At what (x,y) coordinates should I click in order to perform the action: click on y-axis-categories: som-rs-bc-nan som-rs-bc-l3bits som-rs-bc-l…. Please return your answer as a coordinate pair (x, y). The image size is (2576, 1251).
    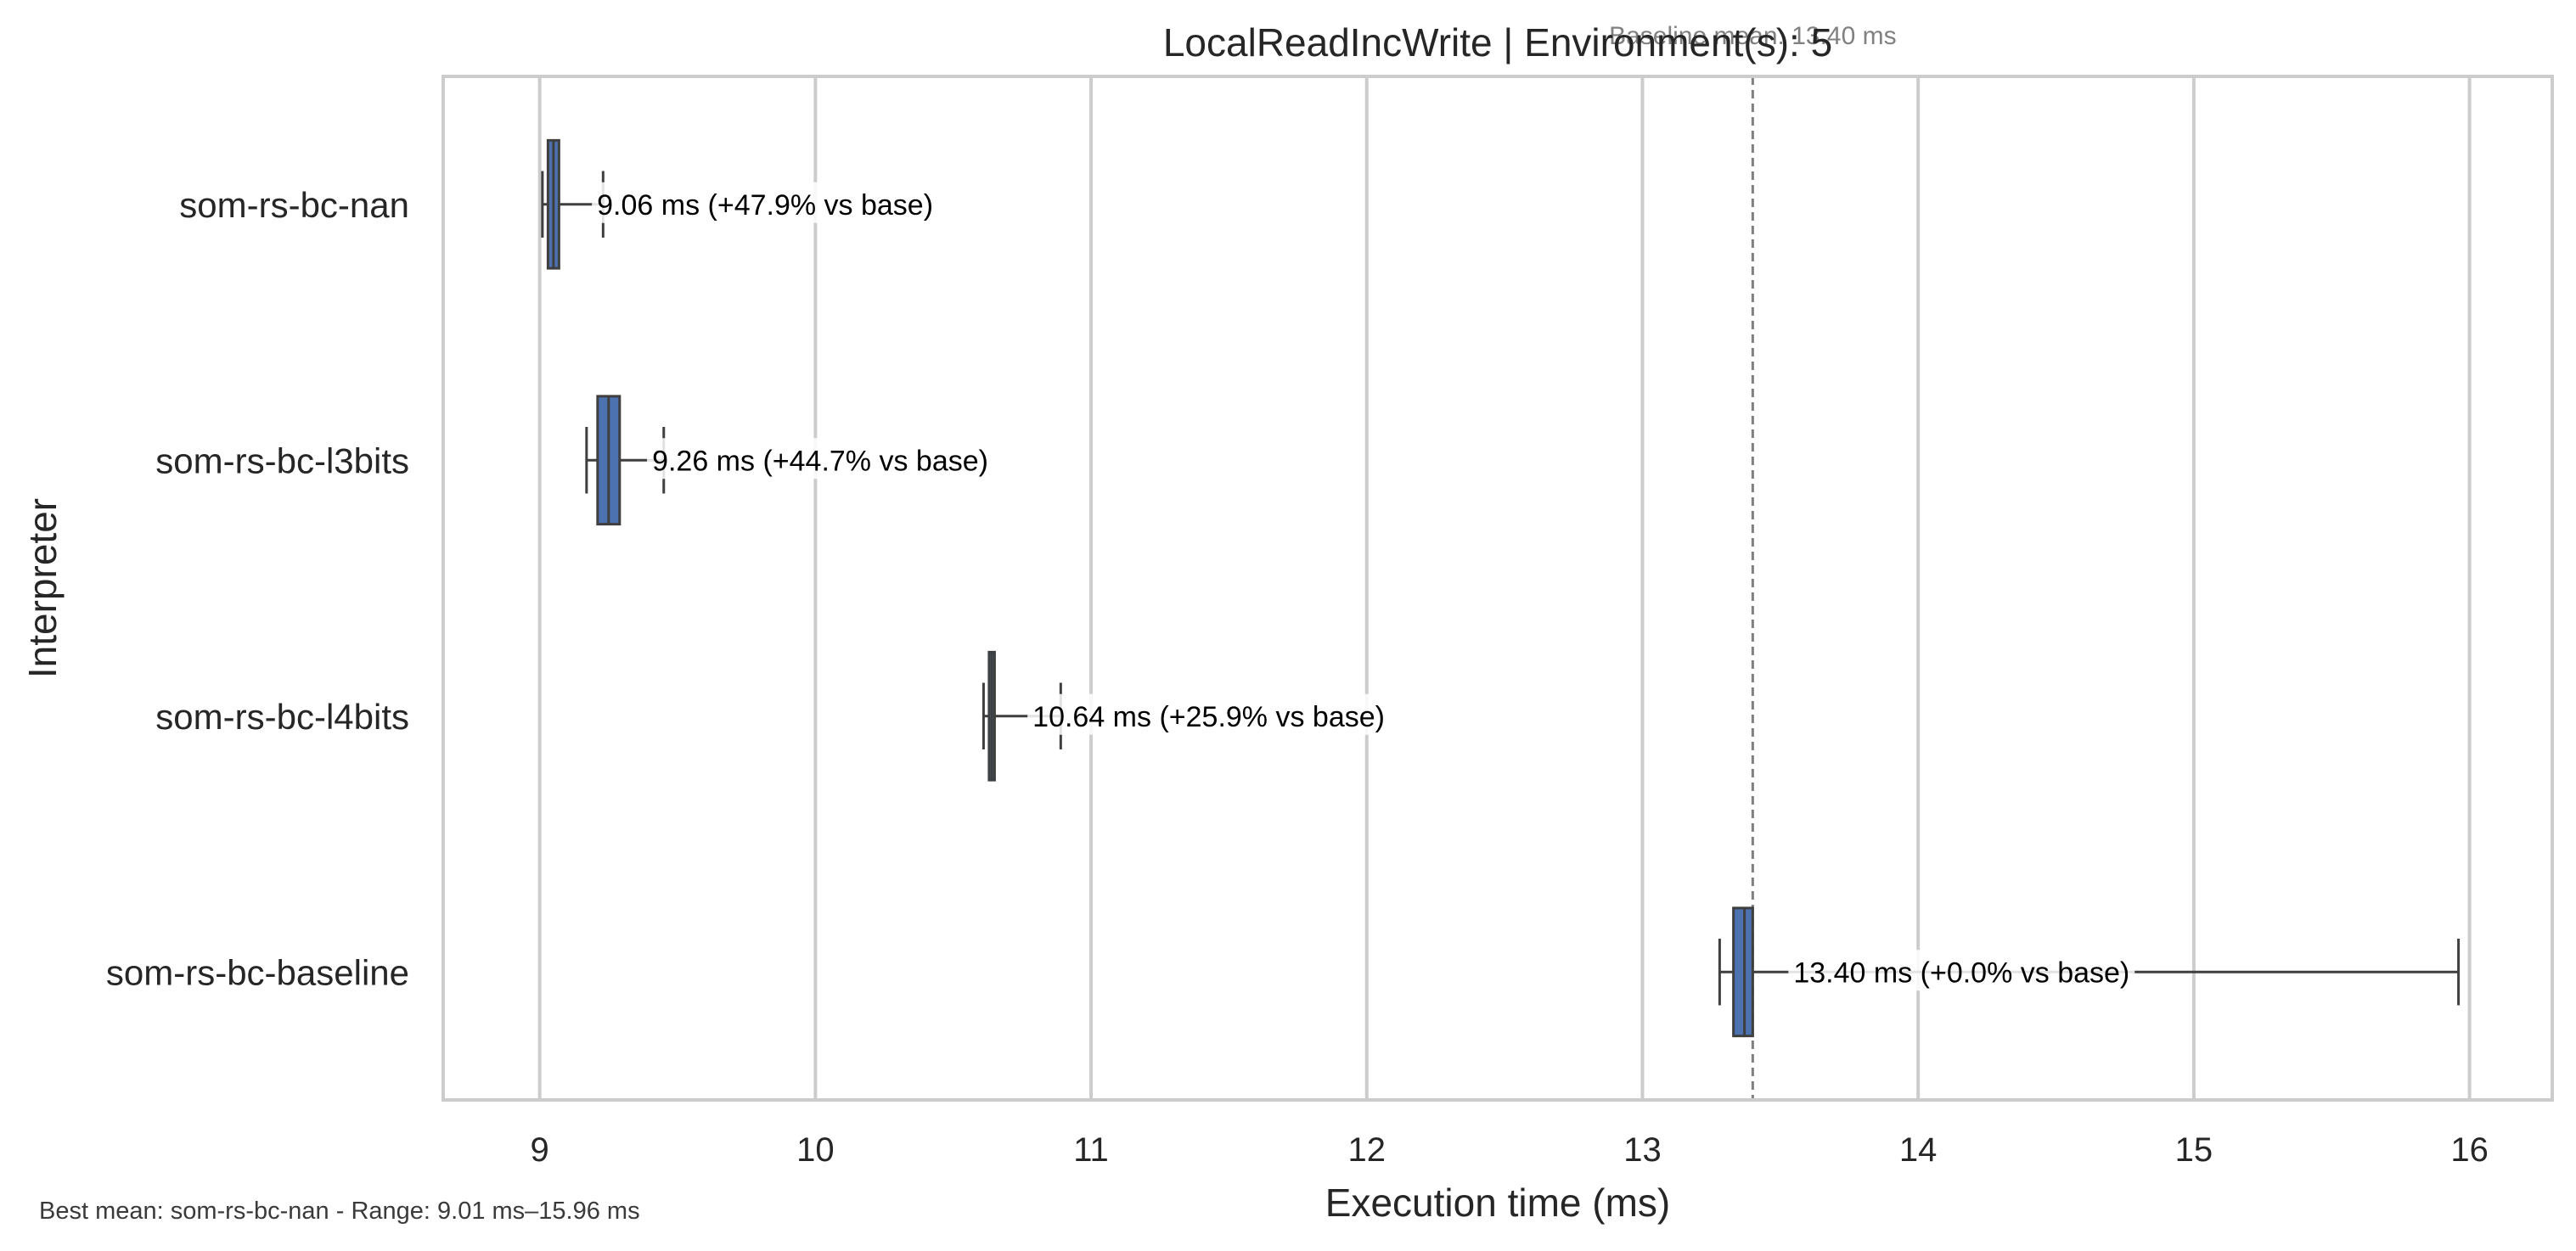
    Looking at the image, I should click on (257, 589).